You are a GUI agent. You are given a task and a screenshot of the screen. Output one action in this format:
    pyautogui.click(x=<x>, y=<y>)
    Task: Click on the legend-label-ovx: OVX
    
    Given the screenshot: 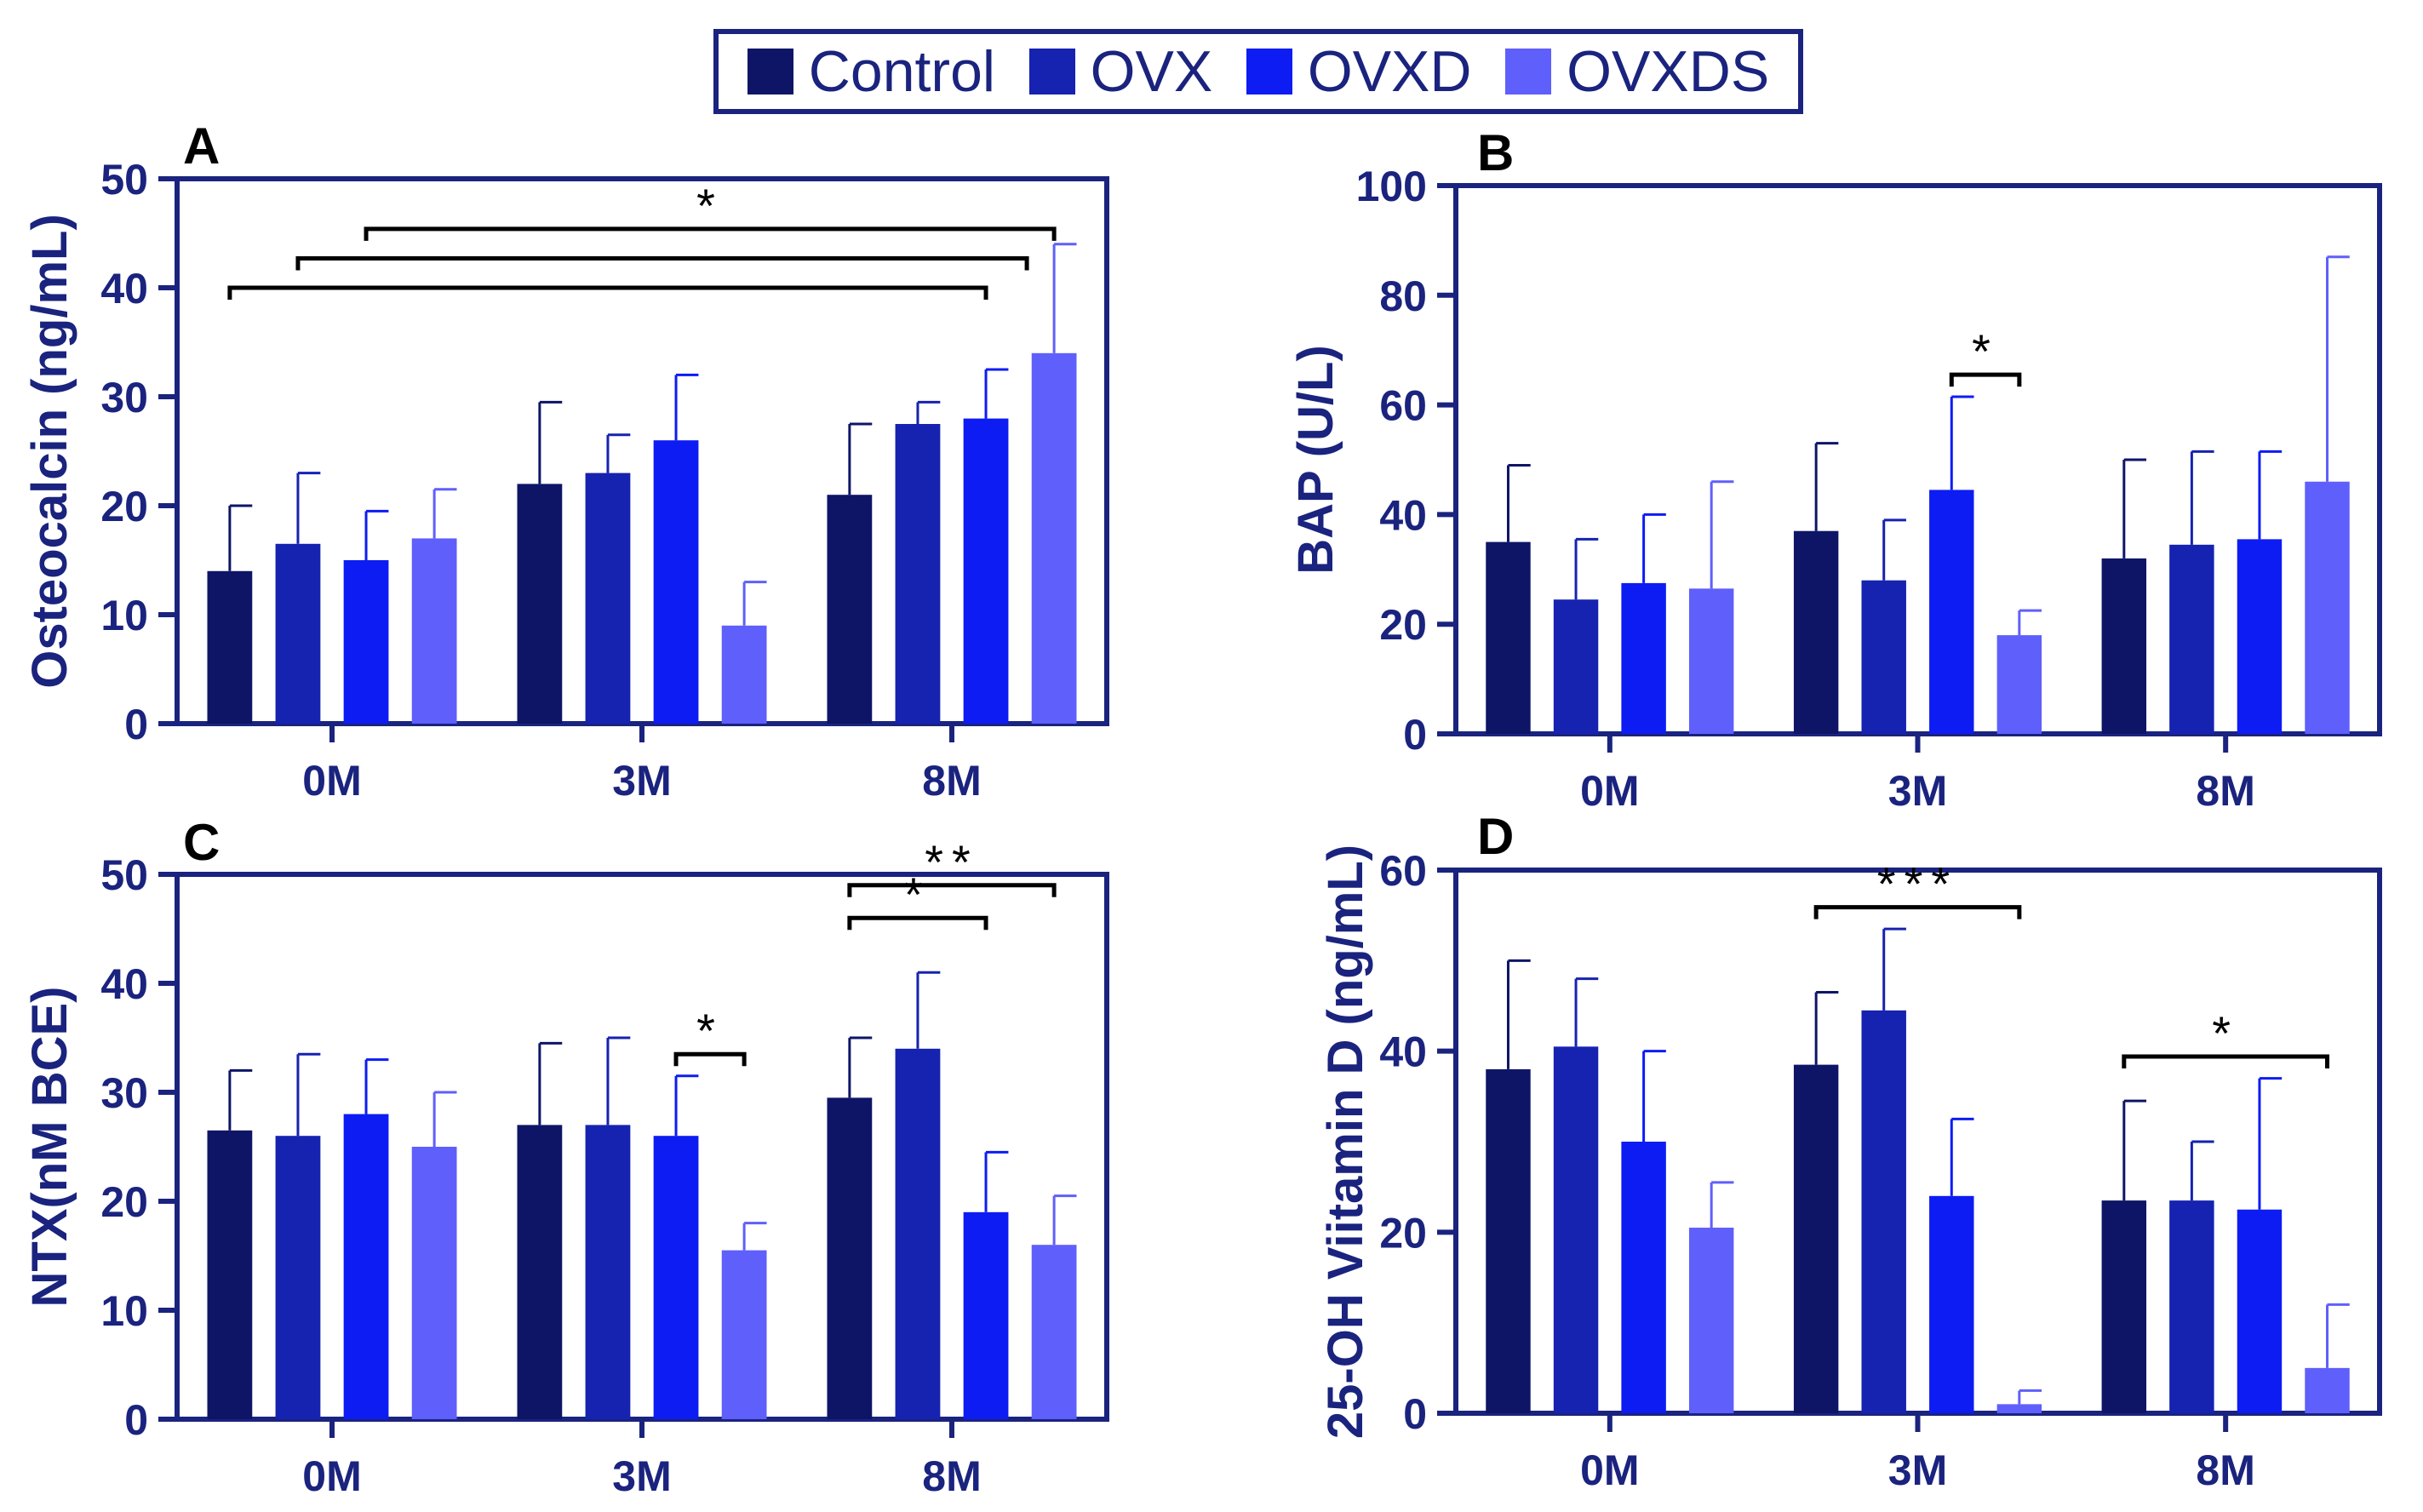 What is the action you would take?
    pyautogui.click(x=1151, y=71)
    